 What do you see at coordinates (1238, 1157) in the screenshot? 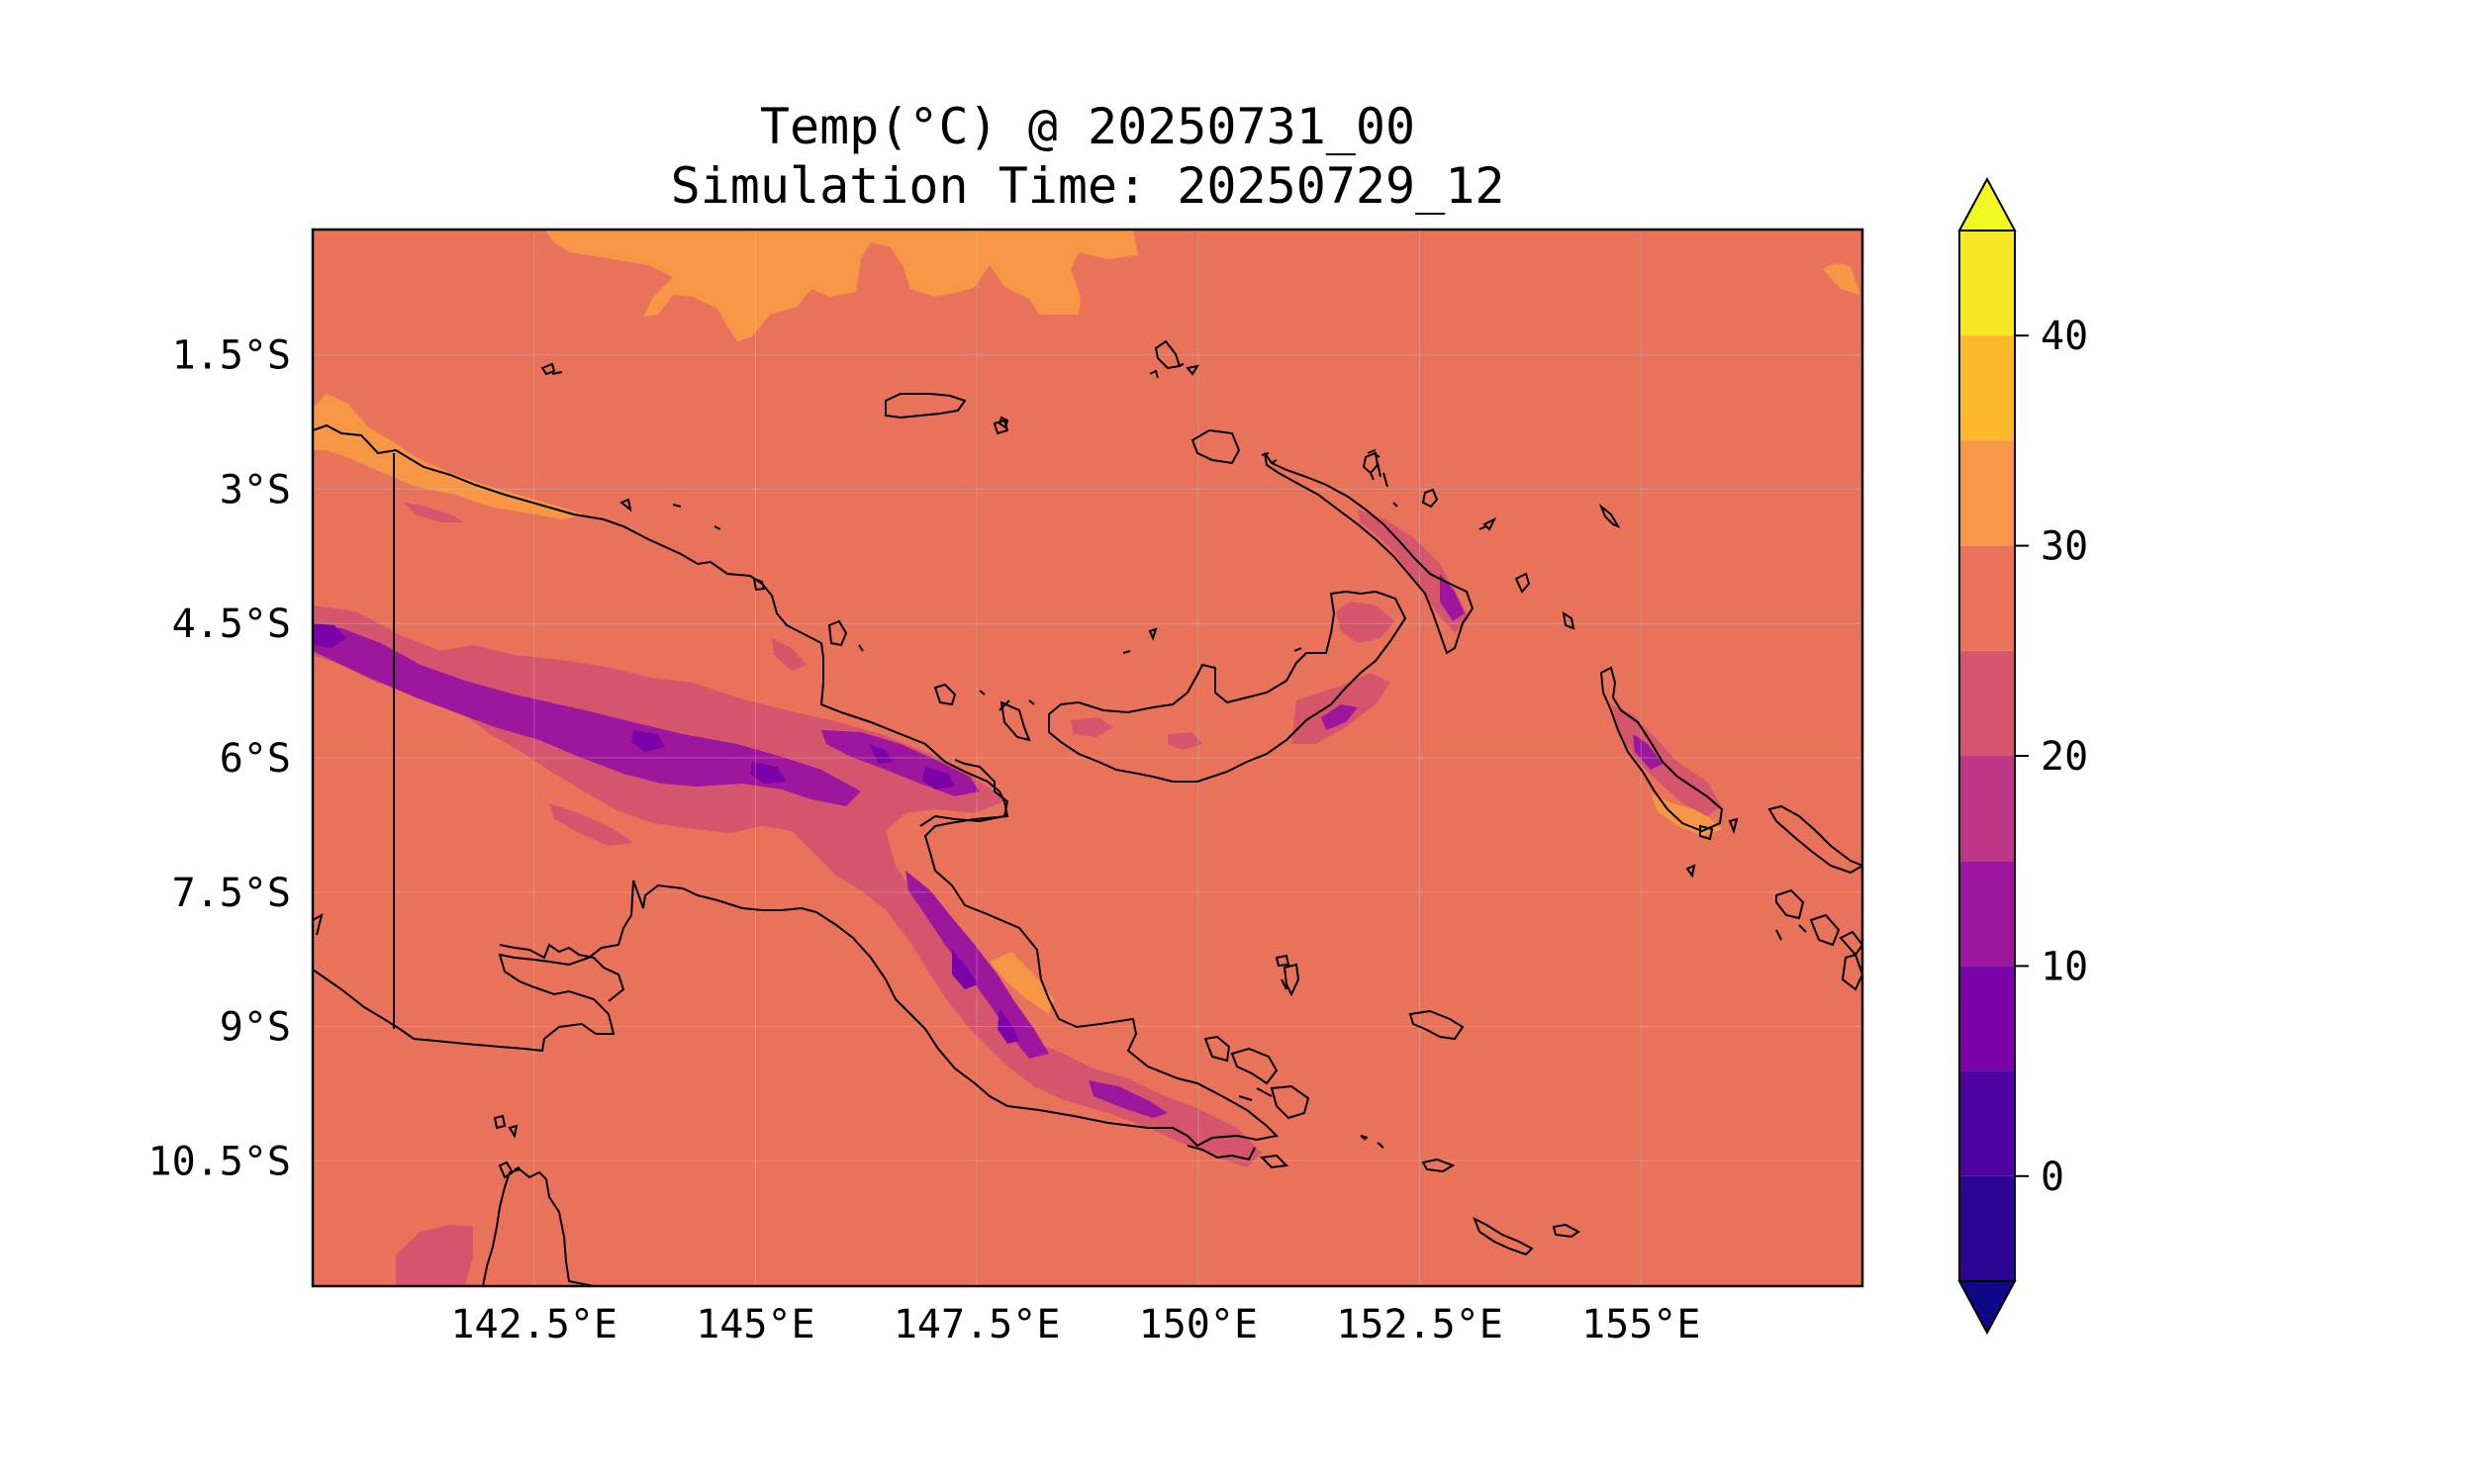
I see `coastline-southeast-tip` at bounding box center [1238, 1157].